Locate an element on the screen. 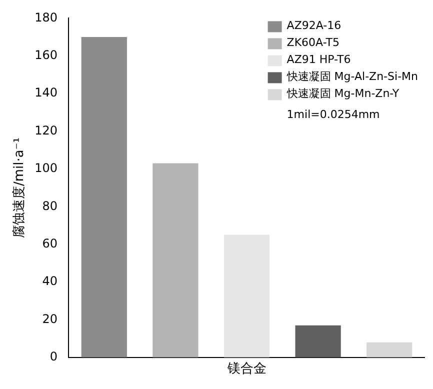 The image size is (433, 389). legend-label: 快速凝固 Mg-Al-Zn-Si-Mn is located at coordinates (352, 77).